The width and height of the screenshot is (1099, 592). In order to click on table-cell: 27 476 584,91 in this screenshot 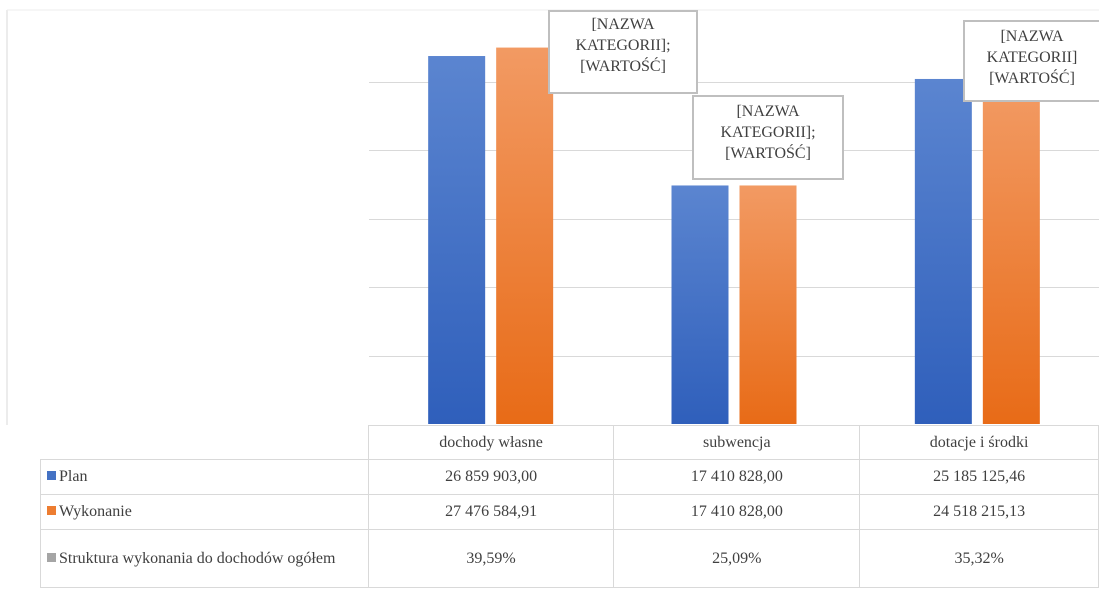, I will do `click(491, 512)`.